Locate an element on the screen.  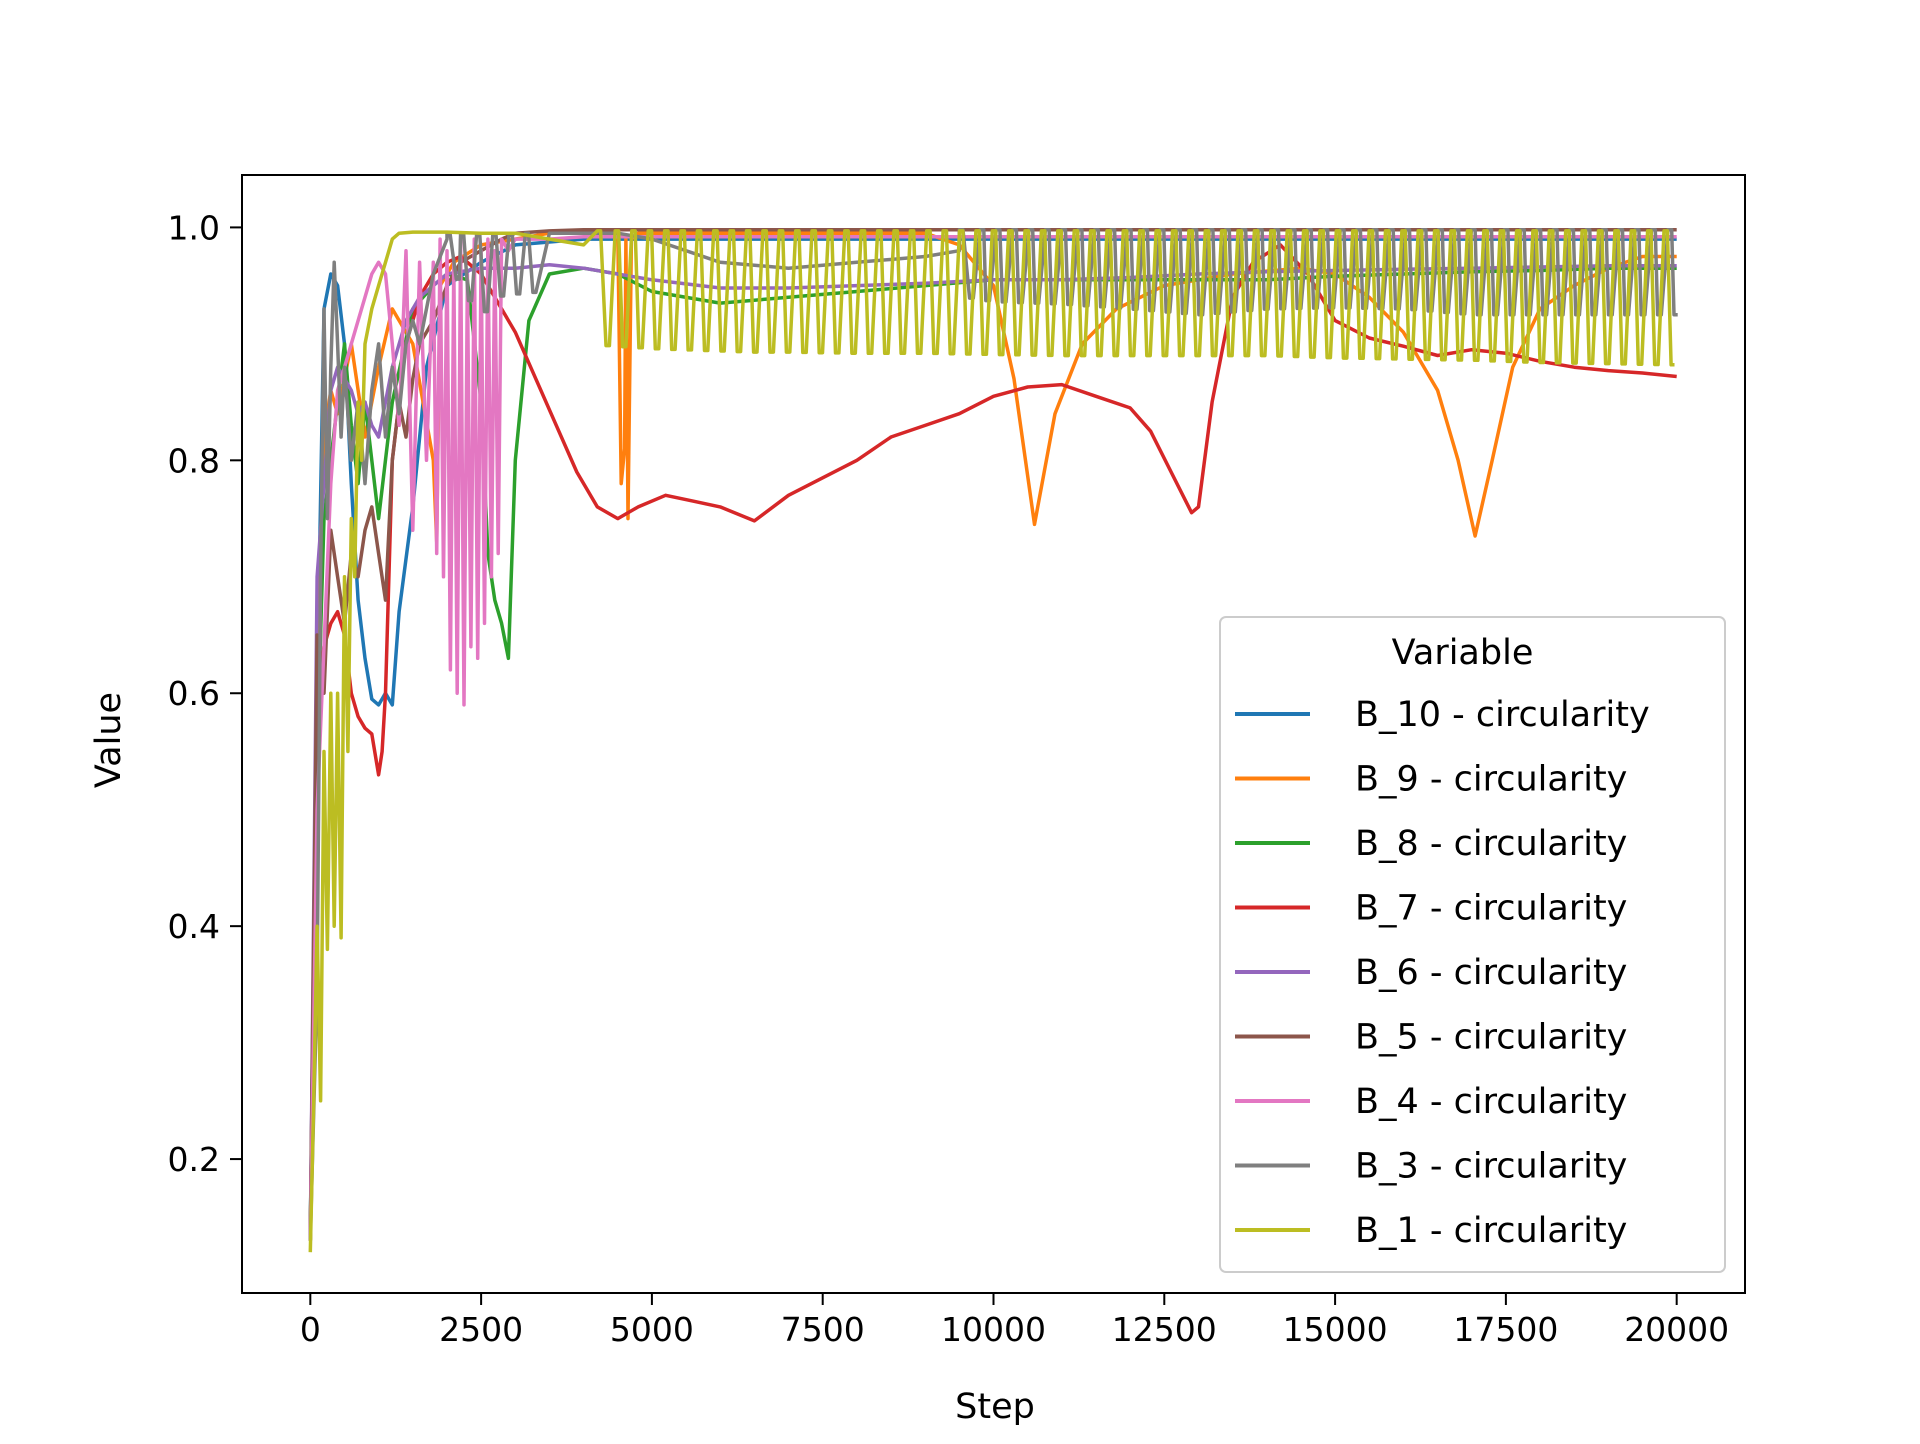
legend-box is located at coordinates (1472, 944).